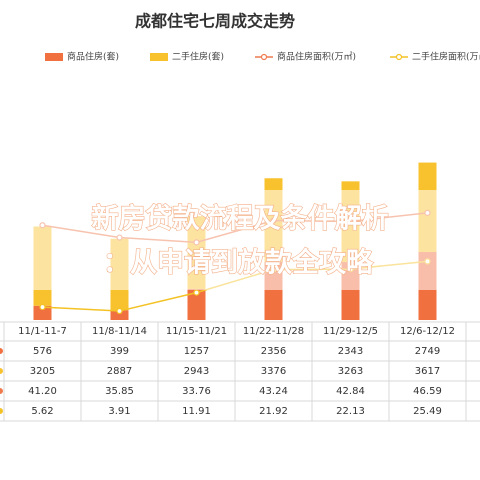 The width and height of the screenshot is (480, 480). I want to click on table-cell: 3376, so click(273, 371).